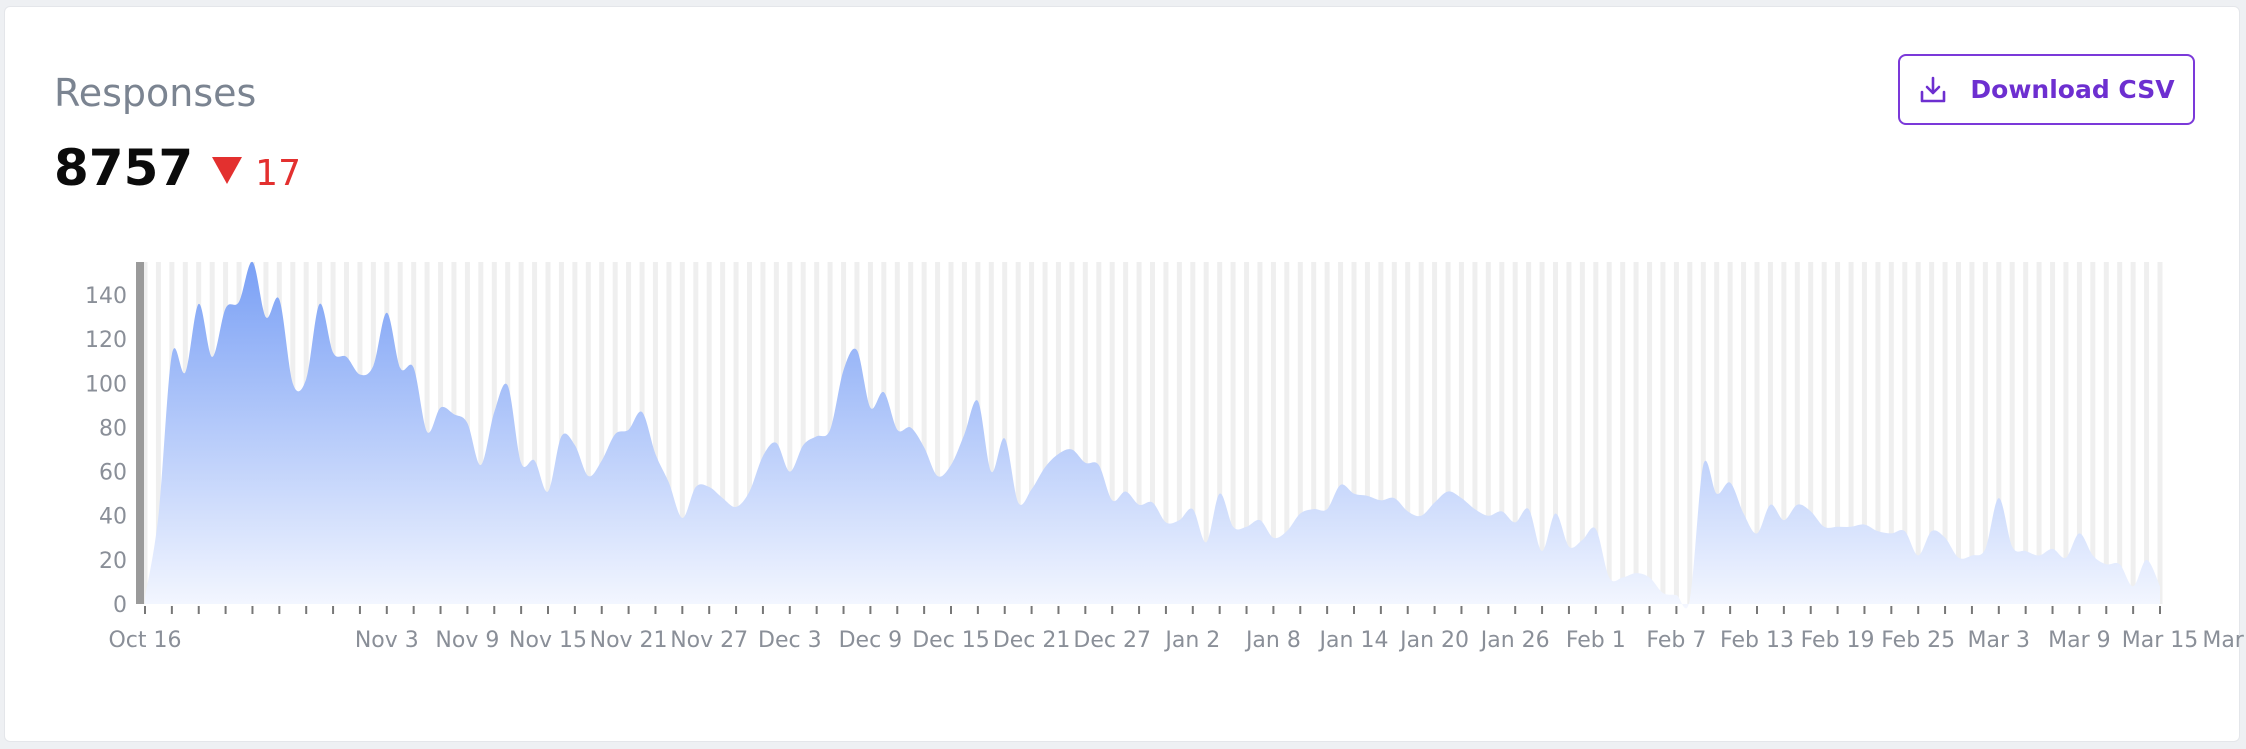  What do you see at coordinates (113, 517) in the screenshot?
I see `y-tick-label: 40` at bounding box center [113, 517].